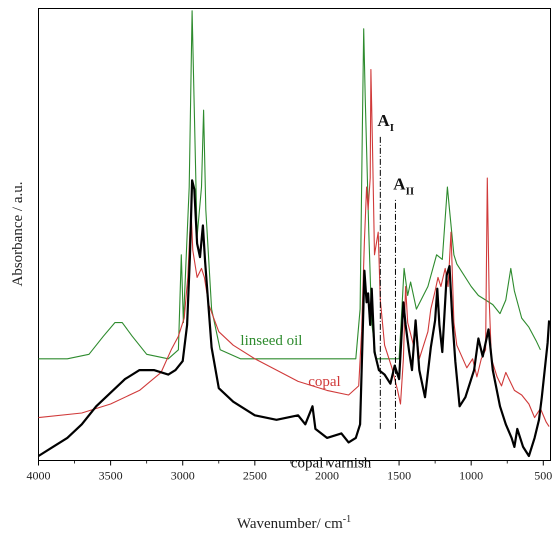  What do you see at coordinates (271, 341) in the screenshot?
I see `series-label-linseed-oil: linseed oil` at bounding box center [271, 341].